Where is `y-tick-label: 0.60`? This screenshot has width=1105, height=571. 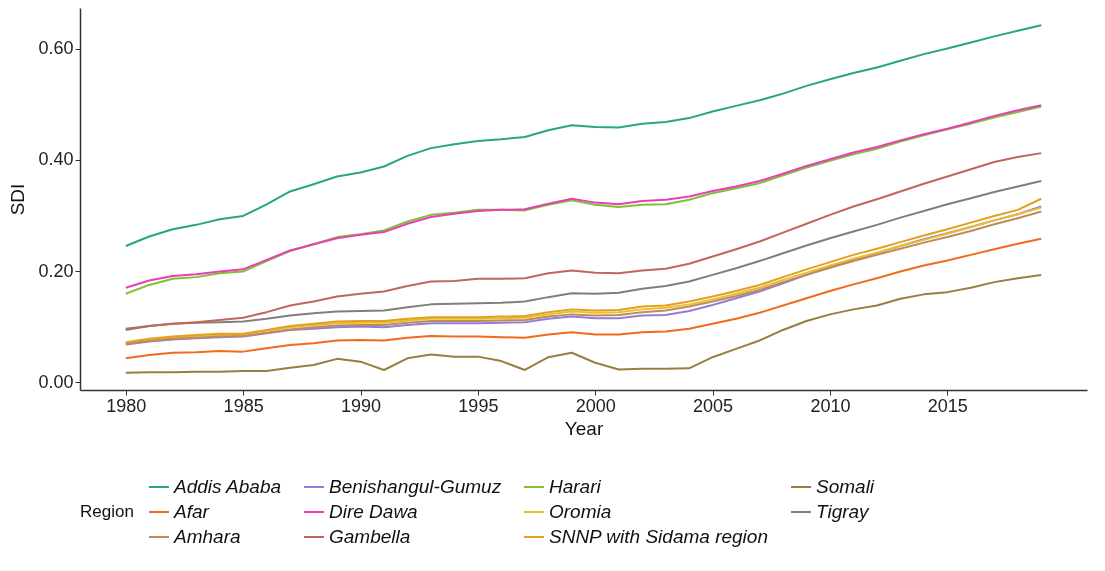 y-tick-label: 0.60 is located at coordinates (56, 48).